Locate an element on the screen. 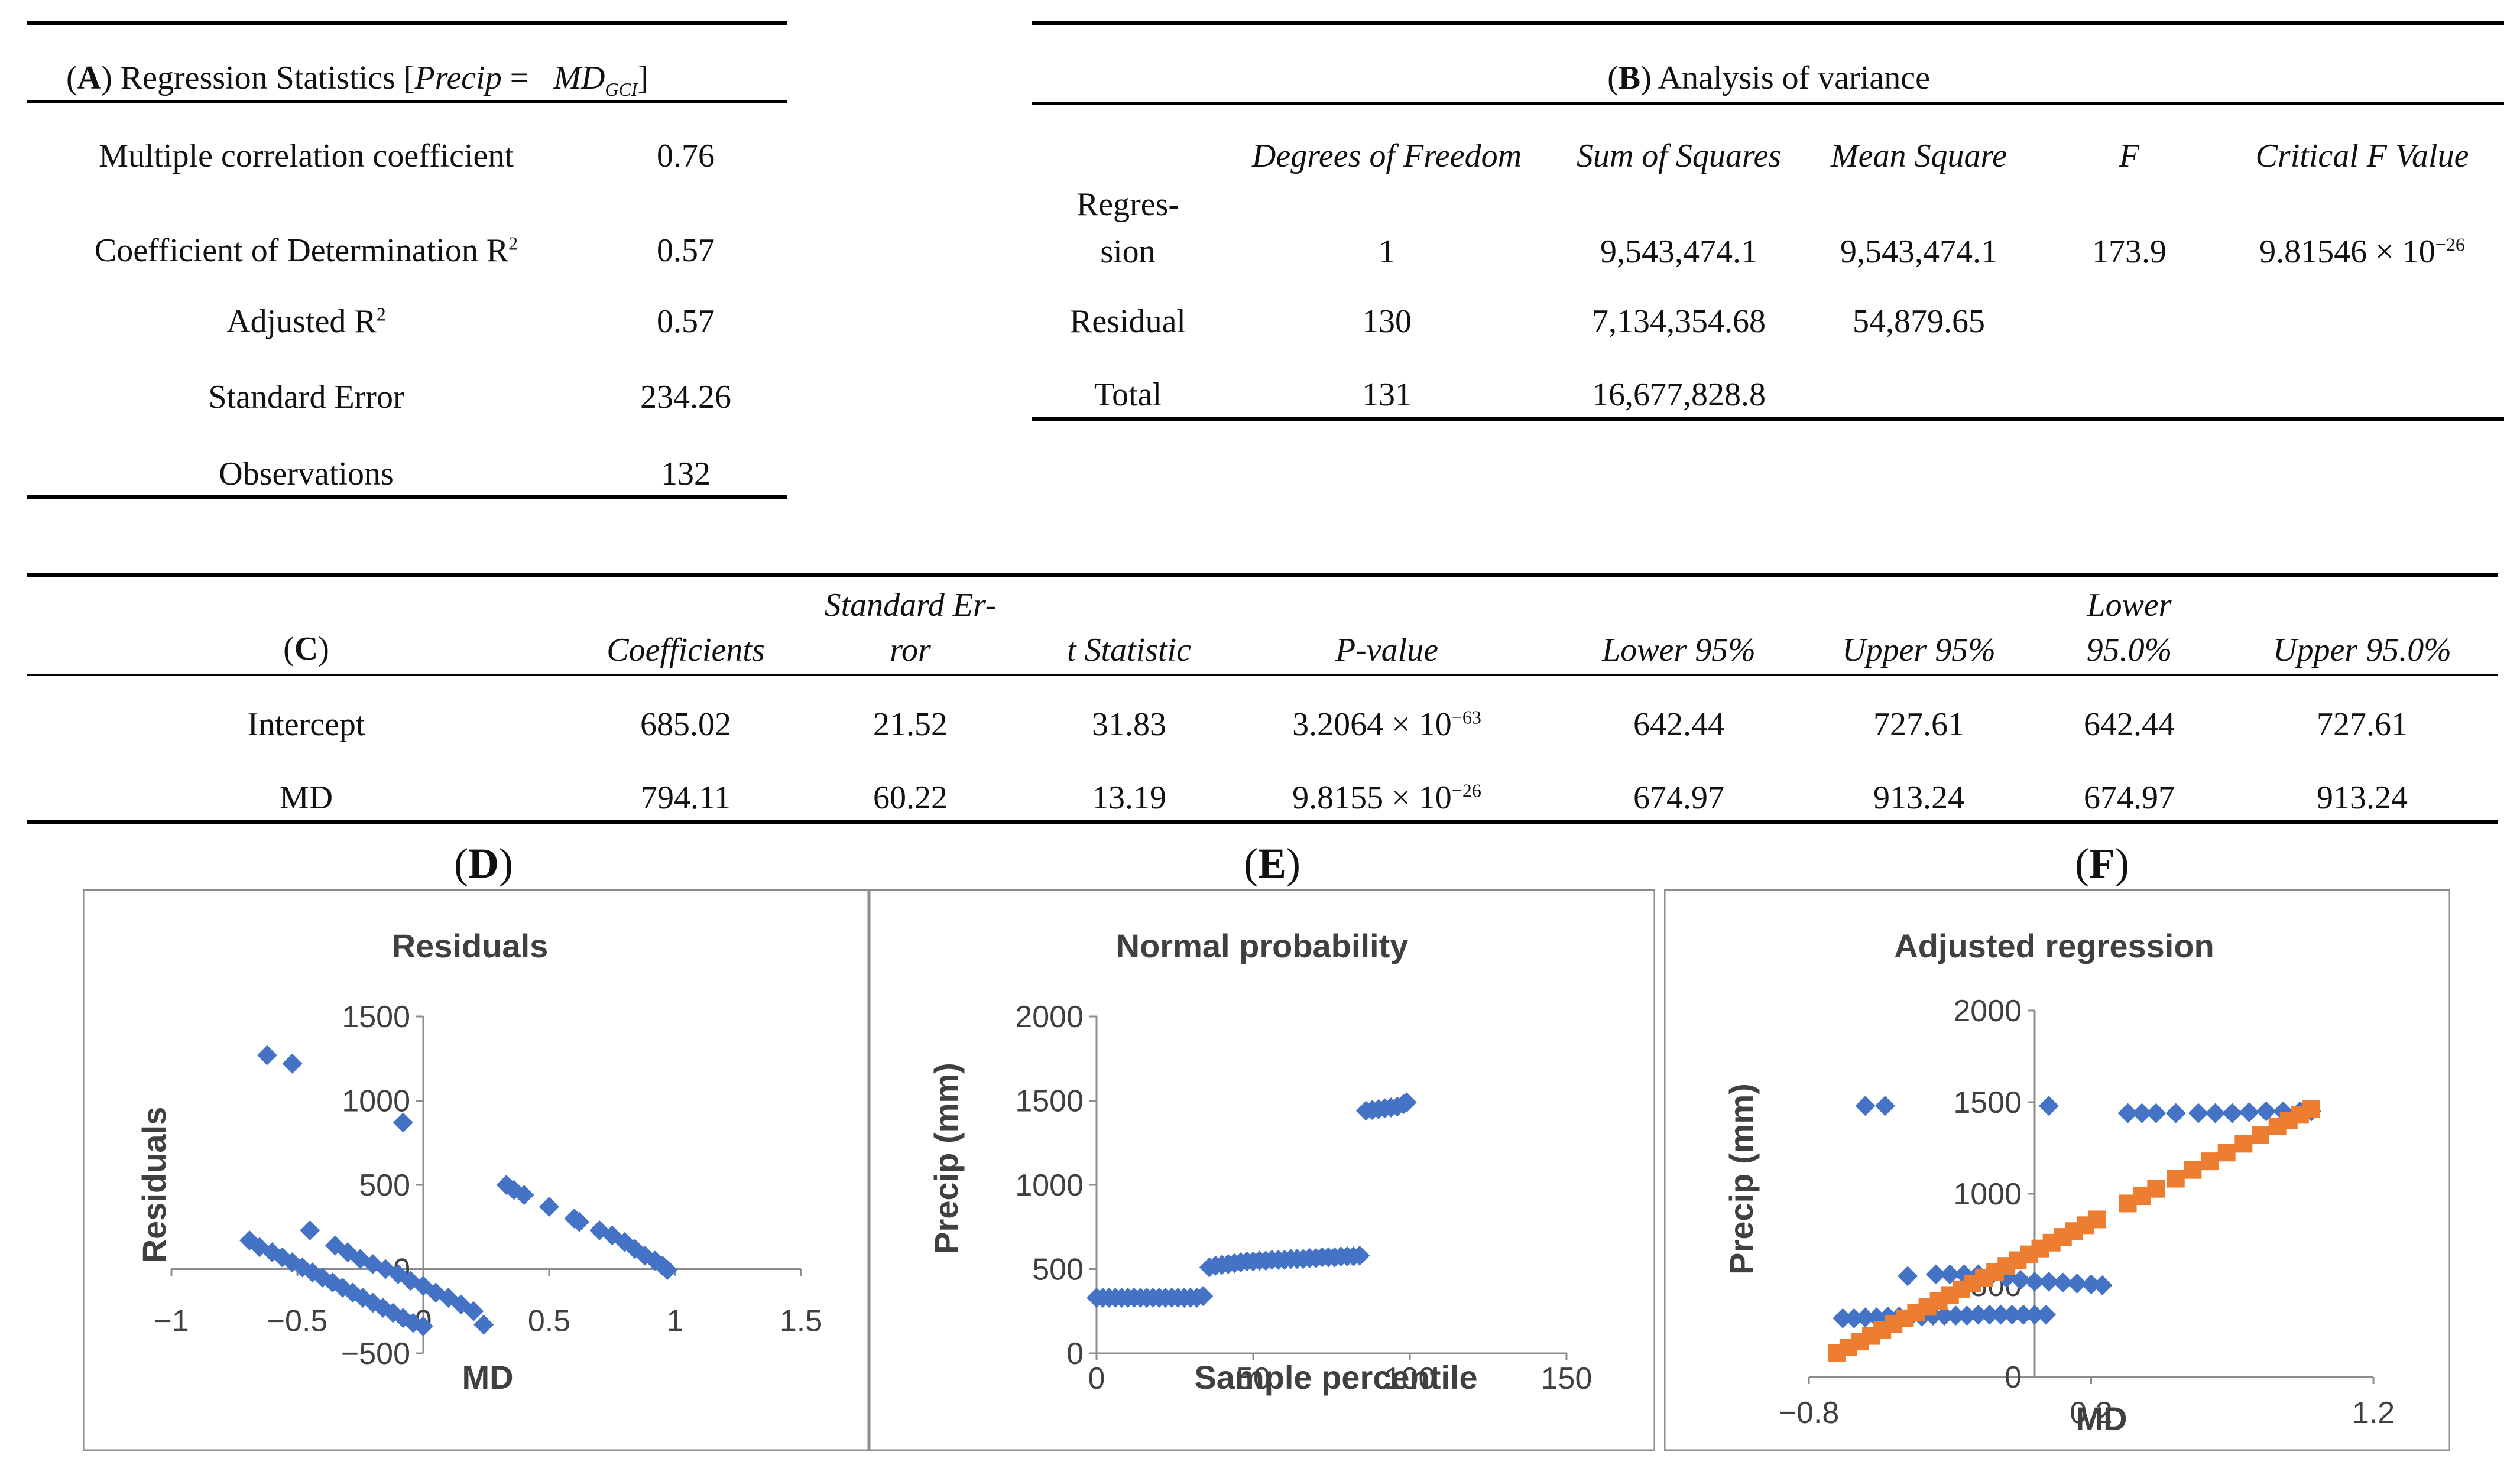  chart-border is located at coordinates (1262, 1170).